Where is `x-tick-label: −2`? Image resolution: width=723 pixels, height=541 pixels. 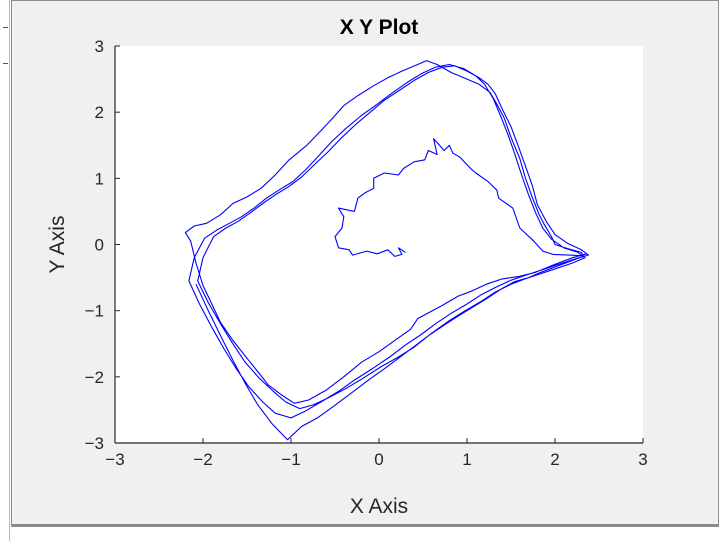 x-tick-label: −2 is located at coordinates (202, 459).